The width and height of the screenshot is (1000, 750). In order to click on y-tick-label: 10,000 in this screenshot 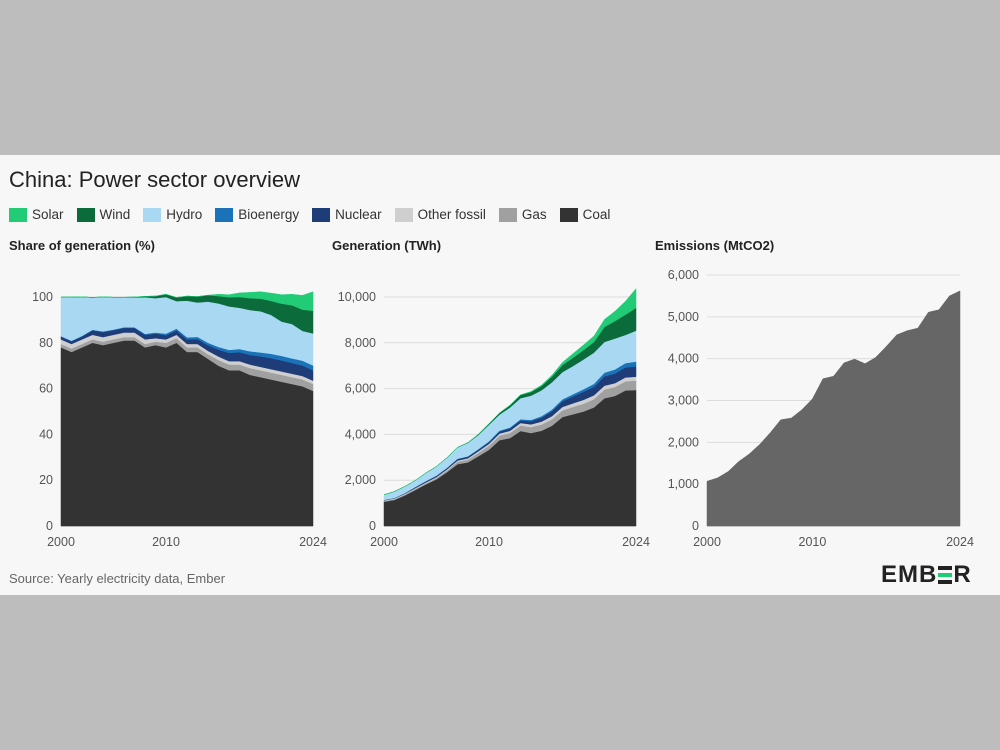, I will do `click(357, 297)`.